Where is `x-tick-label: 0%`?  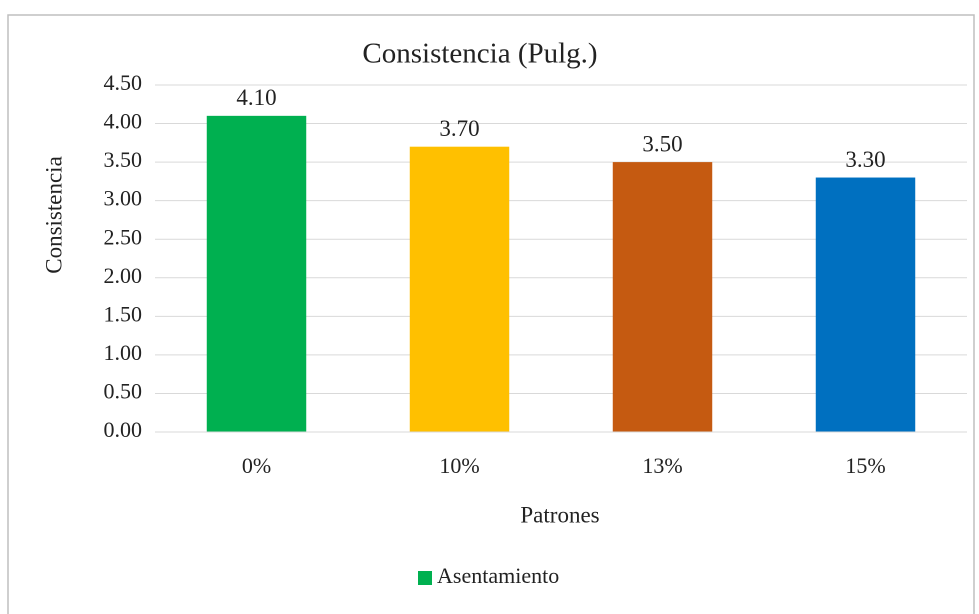
x-tick-label: 0% is located at coordinates (256, 465).